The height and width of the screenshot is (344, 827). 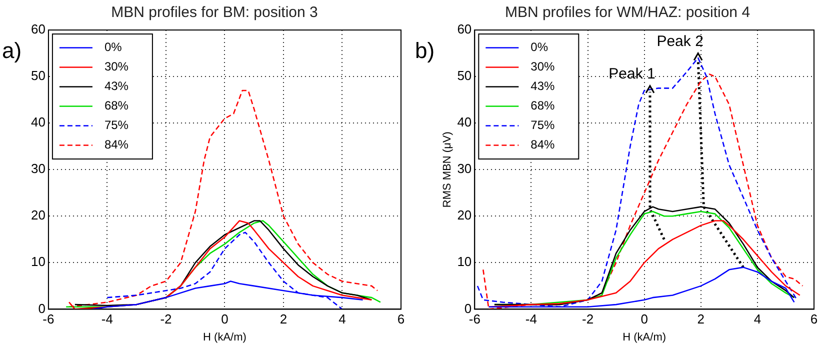 I want to click on annotation: Peak 1, so click(x=632, y=73).